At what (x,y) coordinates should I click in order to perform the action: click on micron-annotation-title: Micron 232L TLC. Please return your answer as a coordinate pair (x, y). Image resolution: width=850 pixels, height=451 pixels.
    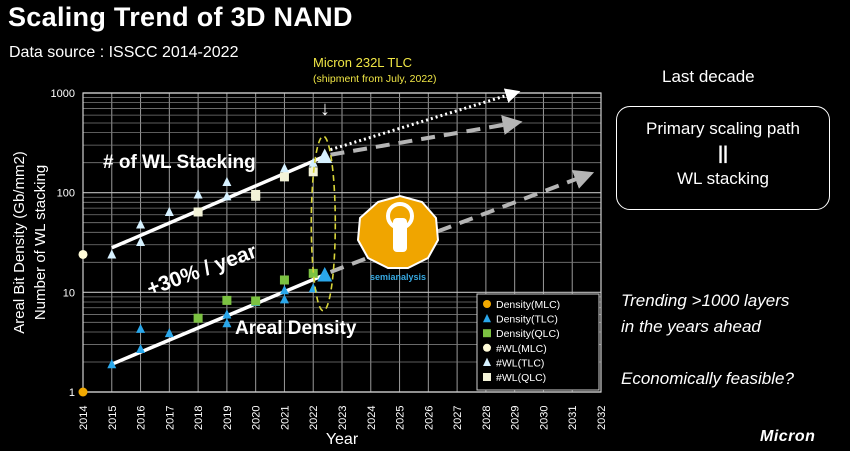
    Looking at the image, I should click on (362, 62).